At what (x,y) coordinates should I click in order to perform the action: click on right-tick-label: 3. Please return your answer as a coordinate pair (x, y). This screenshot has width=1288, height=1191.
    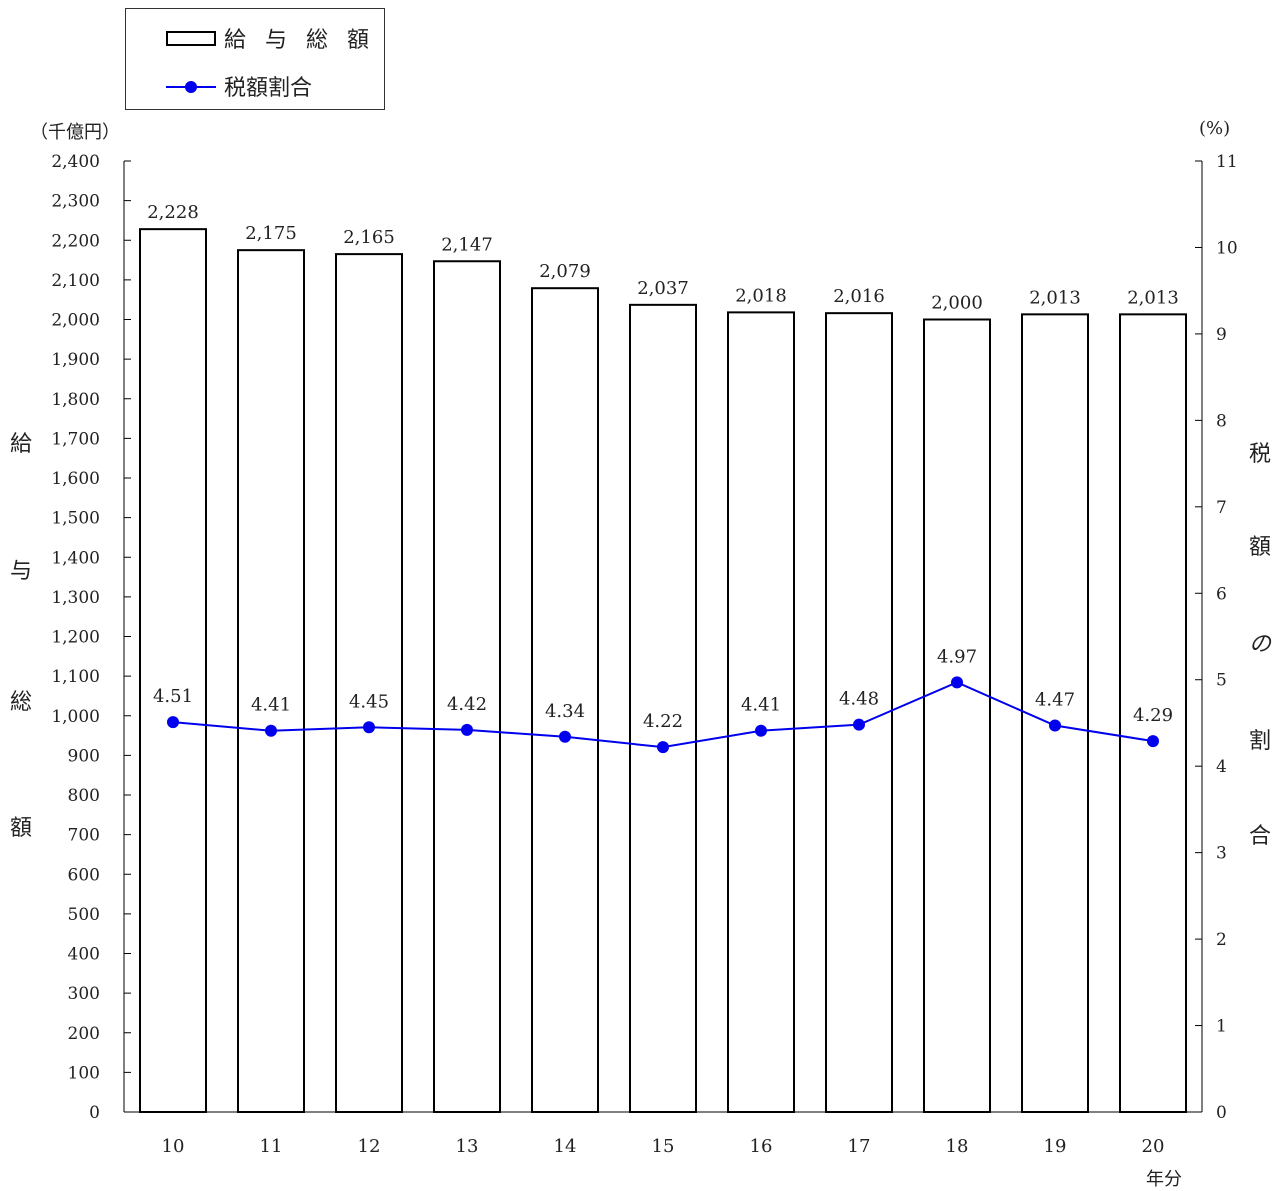
    Looking at the image, I should click on (1221, 854).